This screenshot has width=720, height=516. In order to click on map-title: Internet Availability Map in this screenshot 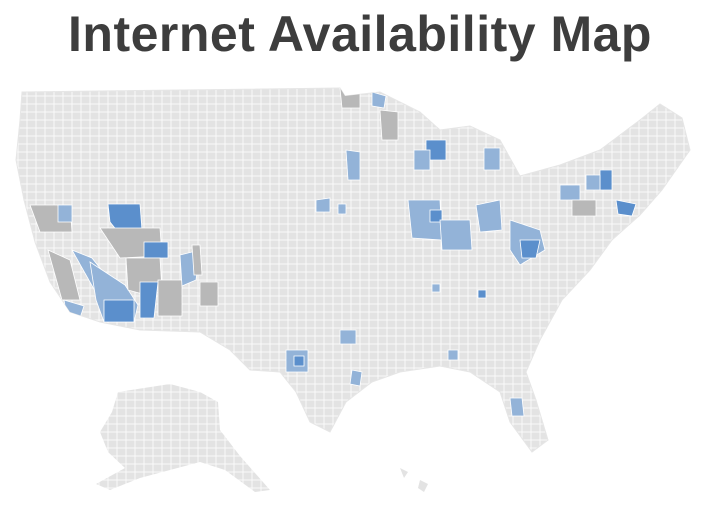, I will do `click(360, 34)`.